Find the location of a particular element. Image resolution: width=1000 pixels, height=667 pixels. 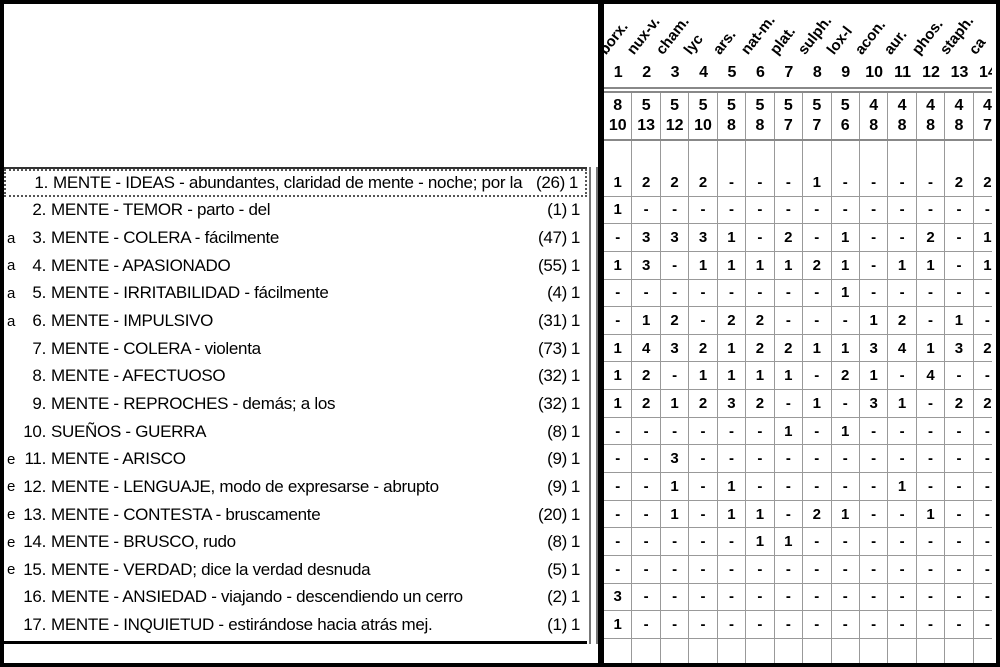

column-number: 13 is located at coordinates (959, 72).